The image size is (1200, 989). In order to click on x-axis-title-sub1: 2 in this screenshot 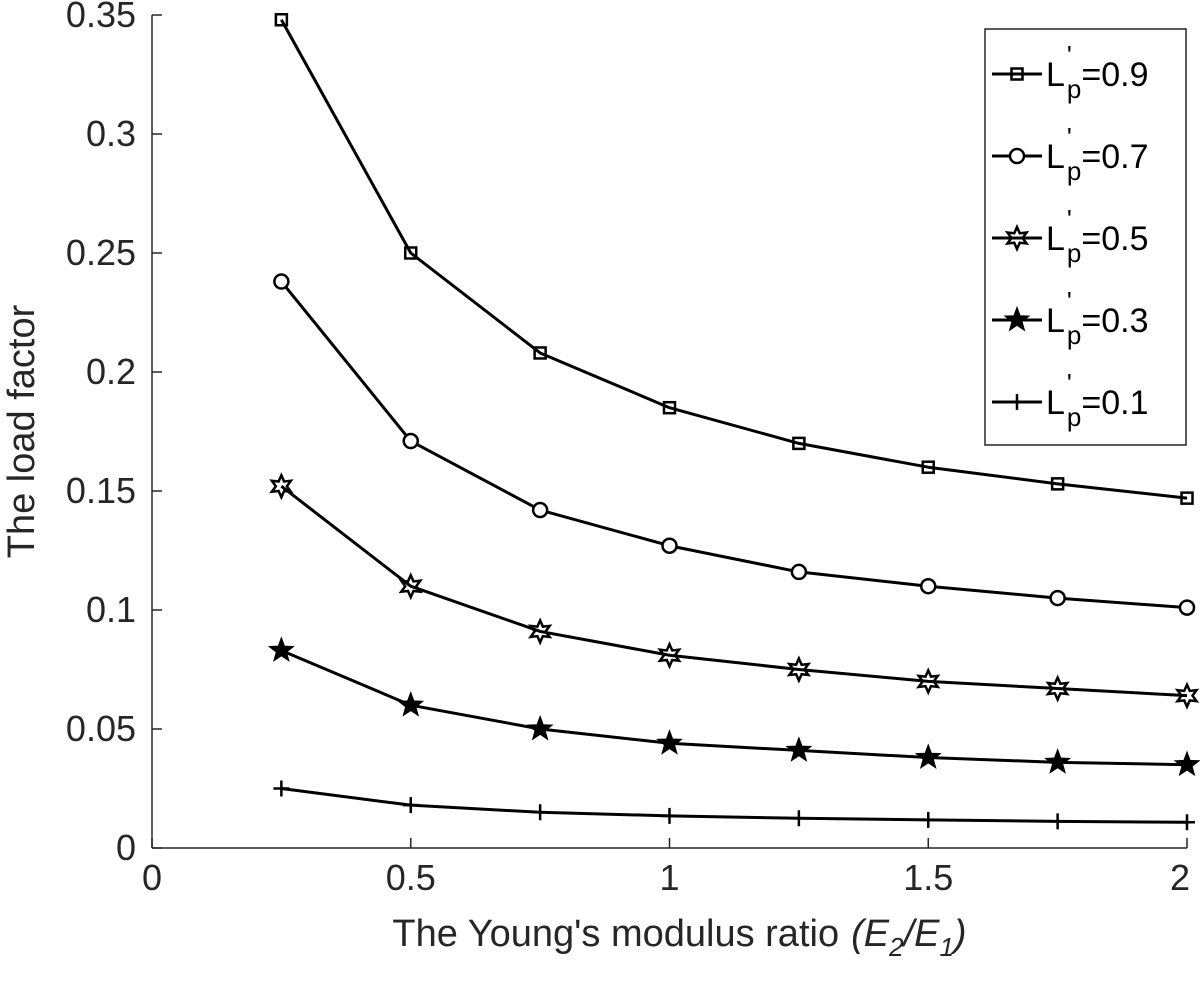, I will do `click(896, 947)`.